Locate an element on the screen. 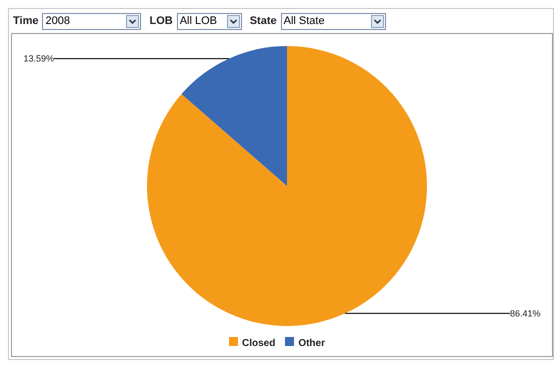 The height and width of the screenshot is (365, 560). legend-label: Closed is located at coordinates (259, 343).